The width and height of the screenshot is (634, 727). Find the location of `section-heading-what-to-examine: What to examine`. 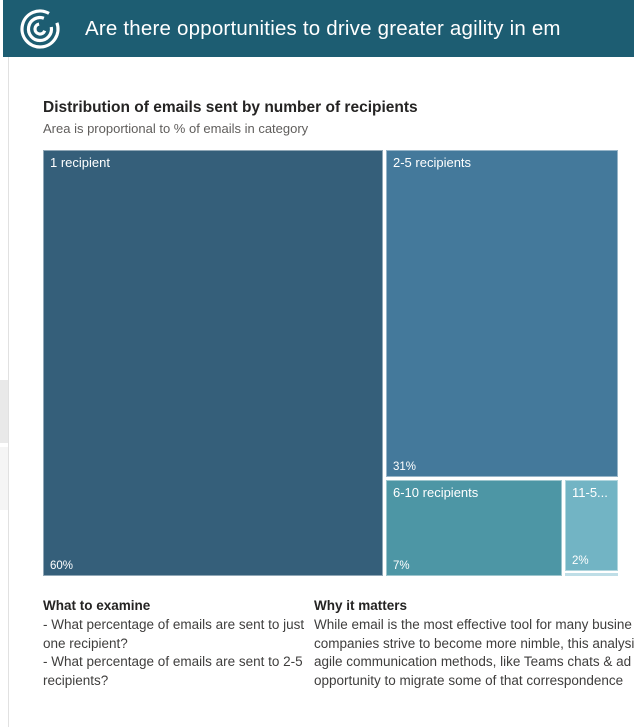

section-heading-what-to-examine: What to examine is located at coordinates (97, 605).